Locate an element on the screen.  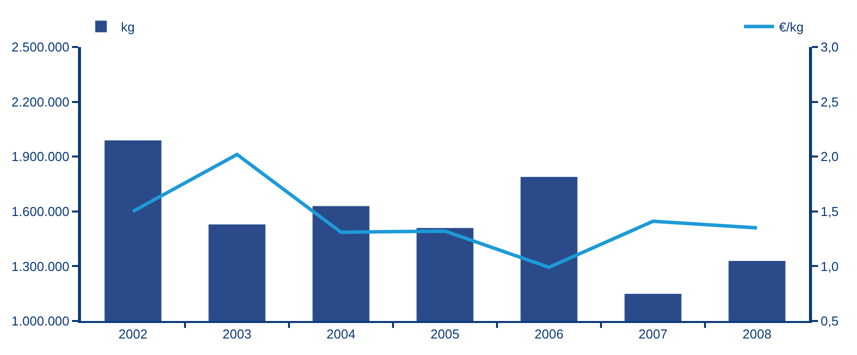
y-tick-label: 1.600.000 is located at coordinates (41, 211).